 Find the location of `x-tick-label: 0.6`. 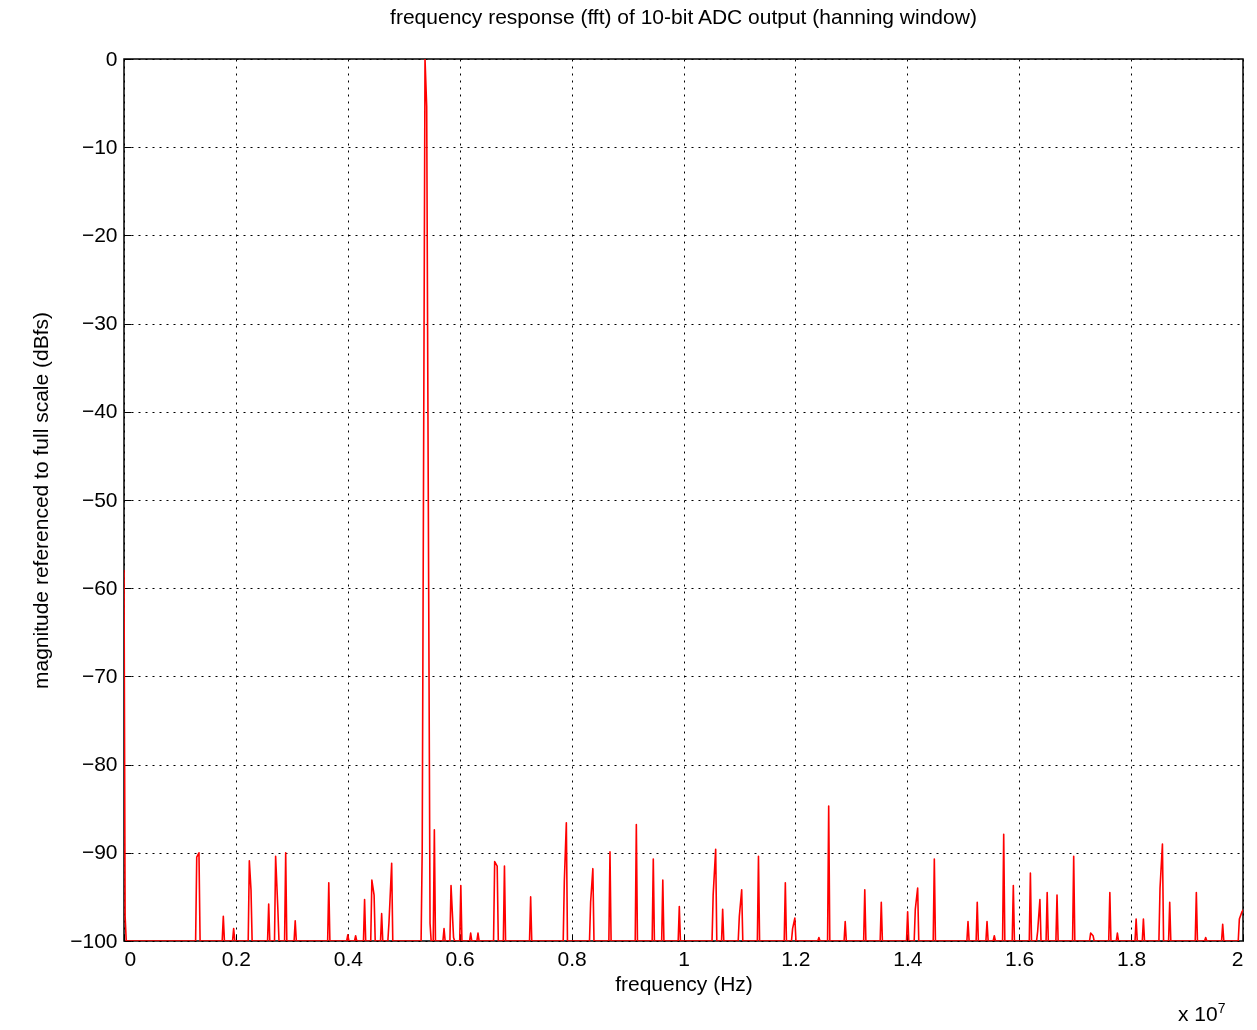

x-tick-label: 0.6 is located at coordinates (460, 958).